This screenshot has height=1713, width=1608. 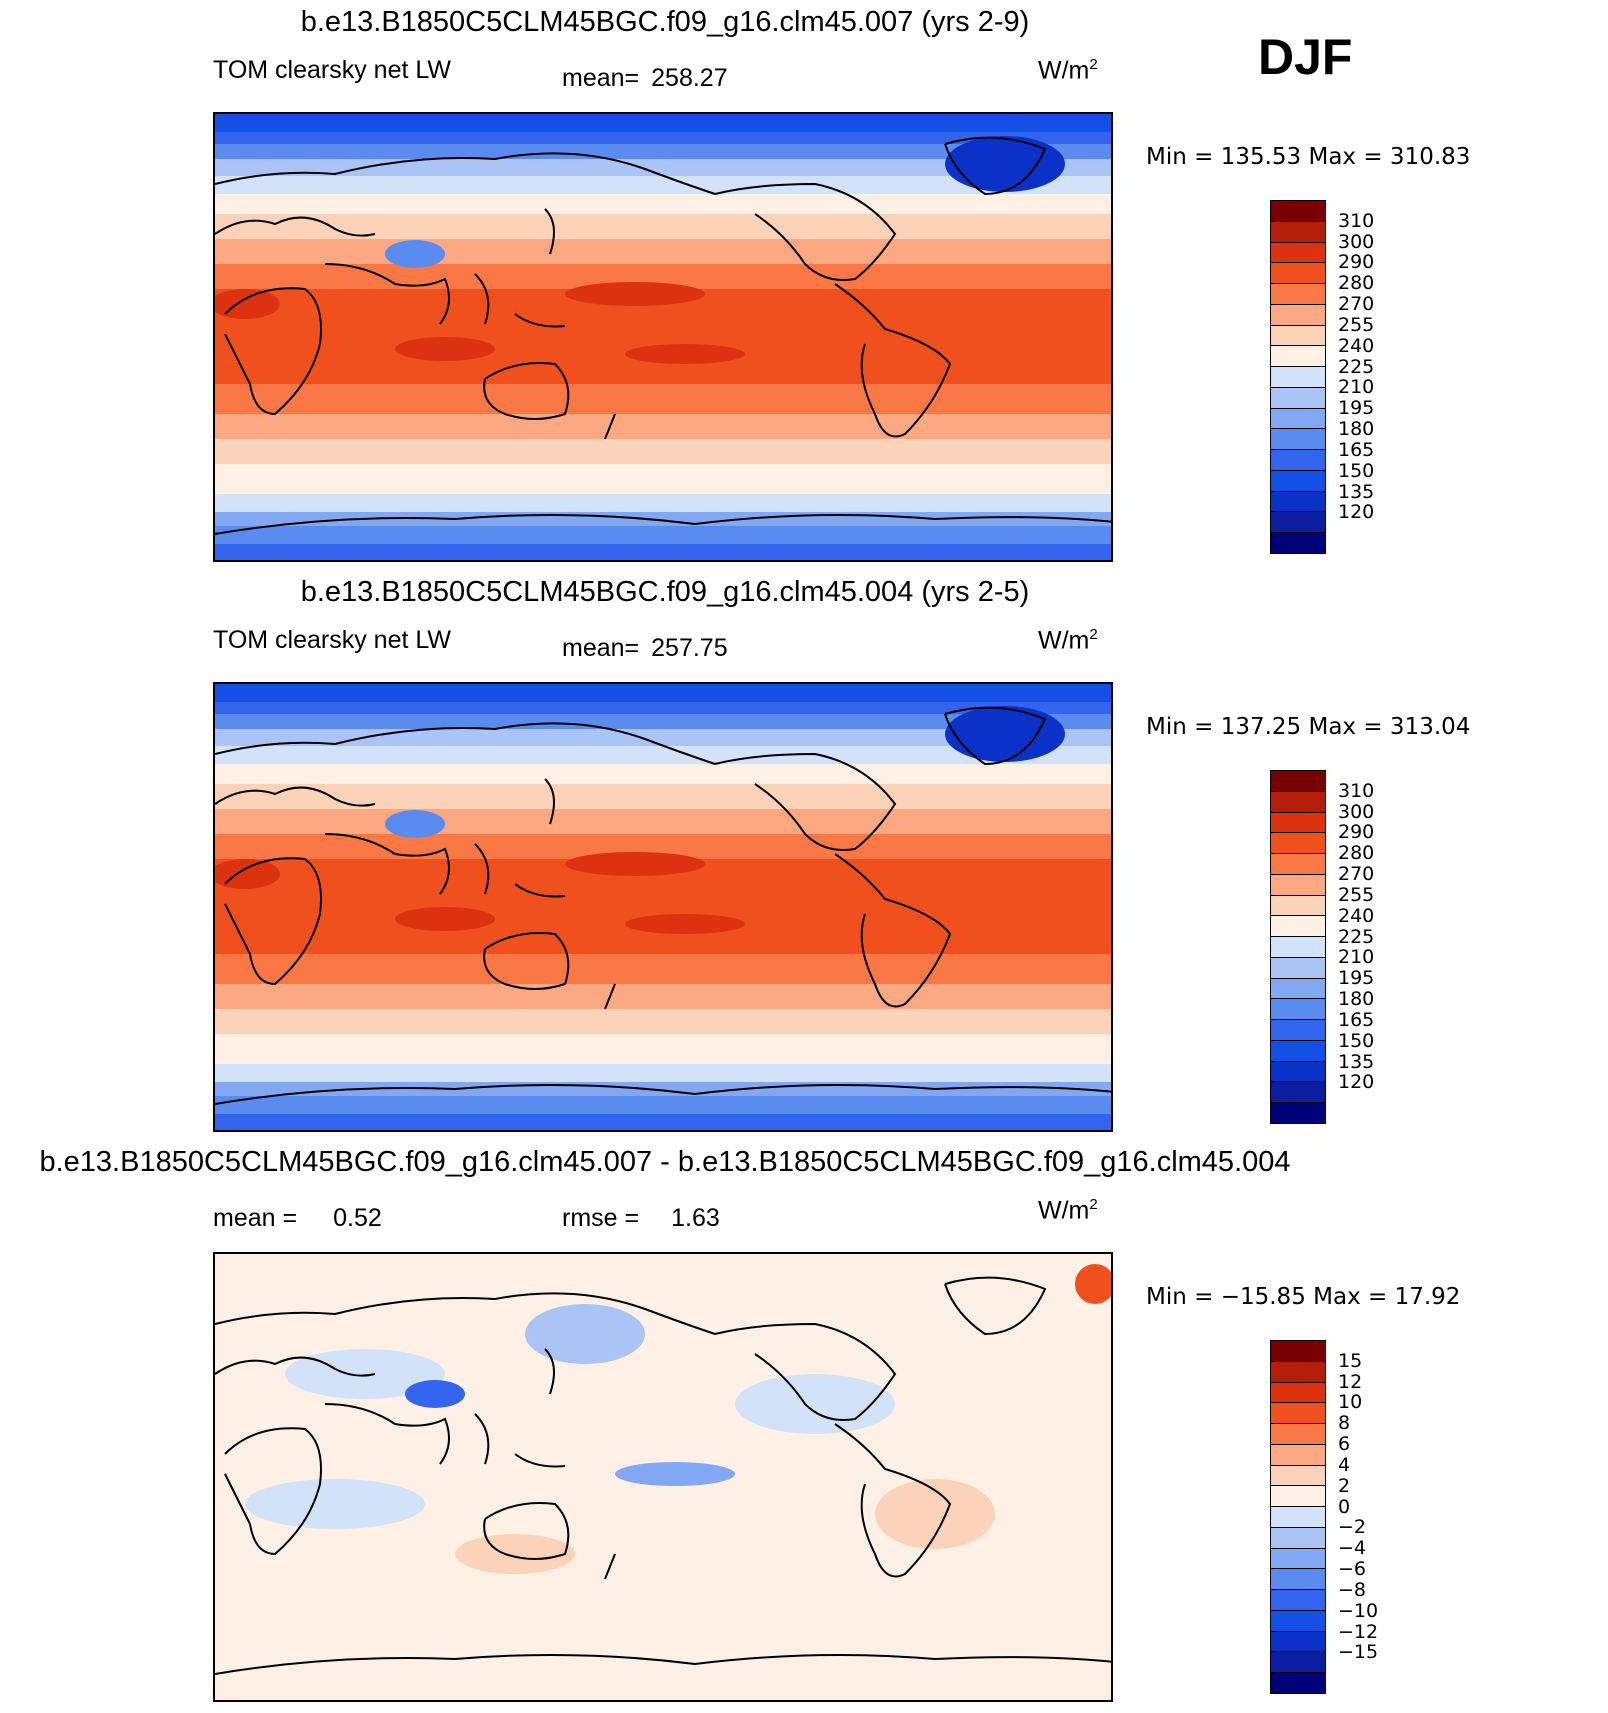 What do you see at coordinates (1303, 1297) in the screenshot?
I see `min-max-readout: Min = −15.85 Max = 17.92` at bounding box center [1303, 1297].